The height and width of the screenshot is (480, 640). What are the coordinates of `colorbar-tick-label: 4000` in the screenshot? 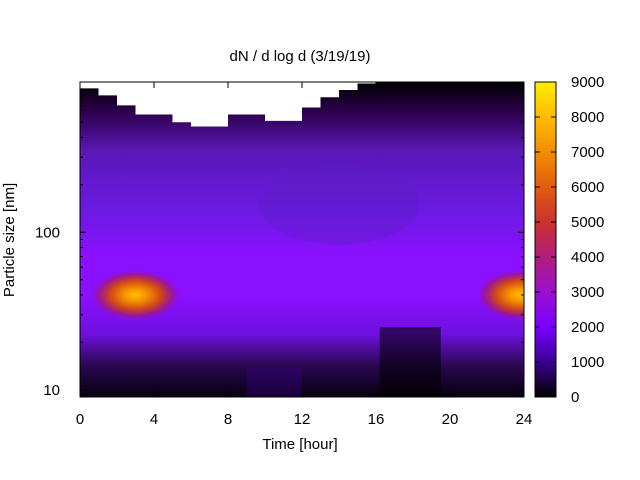 It's located at (587, 257).